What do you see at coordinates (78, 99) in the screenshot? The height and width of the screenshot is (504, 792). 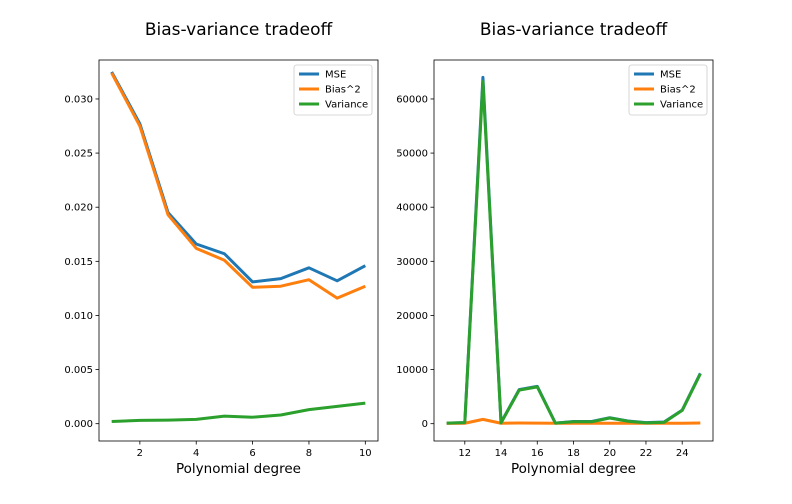 I see `y-tick-label: 0.030` at bounding box center [78, 99].